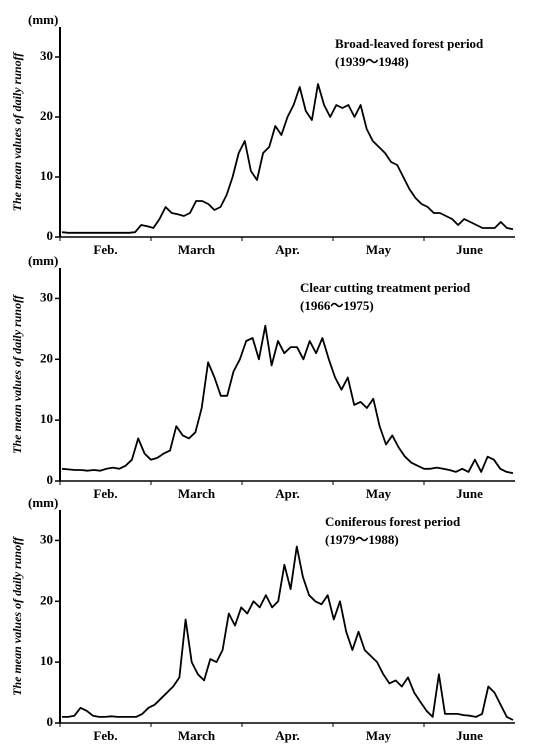  I want to click on panel-subtitle: (1979～1988), so click(362, 539).